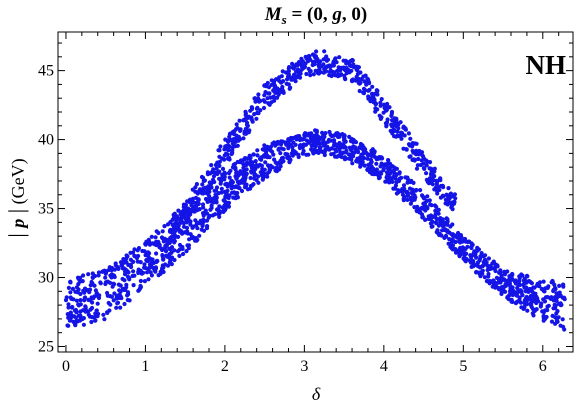 The width and height of the screenshot is (576, 414). Describe the element at coordinates (145, 366) in the screenshot. I see `x-tick-label: 1` at that location.